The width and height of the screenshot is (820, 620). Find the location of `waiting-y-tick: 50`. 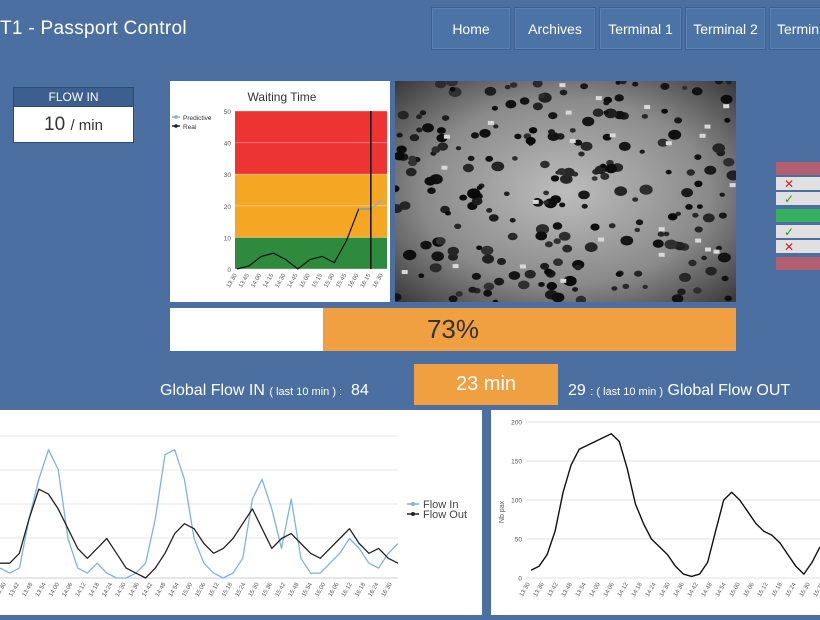

waiting-y-tick: 50 is located at coordinates (228, 112).